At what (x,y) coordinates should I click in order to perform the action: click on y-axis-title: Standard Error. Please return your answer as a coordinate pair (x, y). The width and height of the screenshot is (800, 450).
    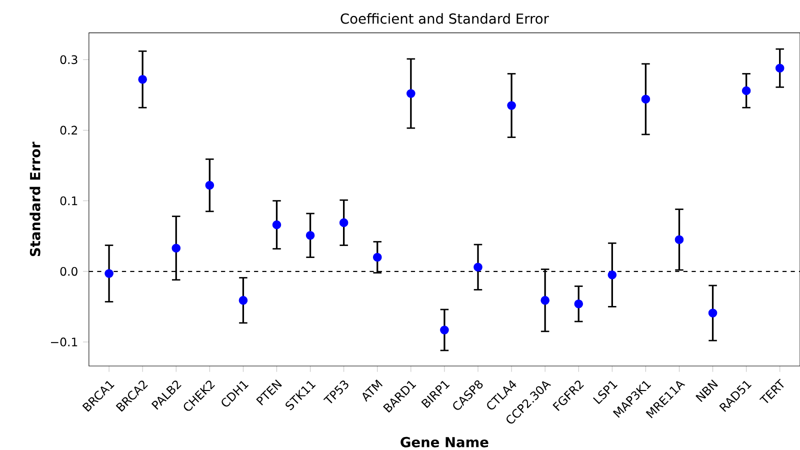
    Looking at the image, I should click on (35, 199).